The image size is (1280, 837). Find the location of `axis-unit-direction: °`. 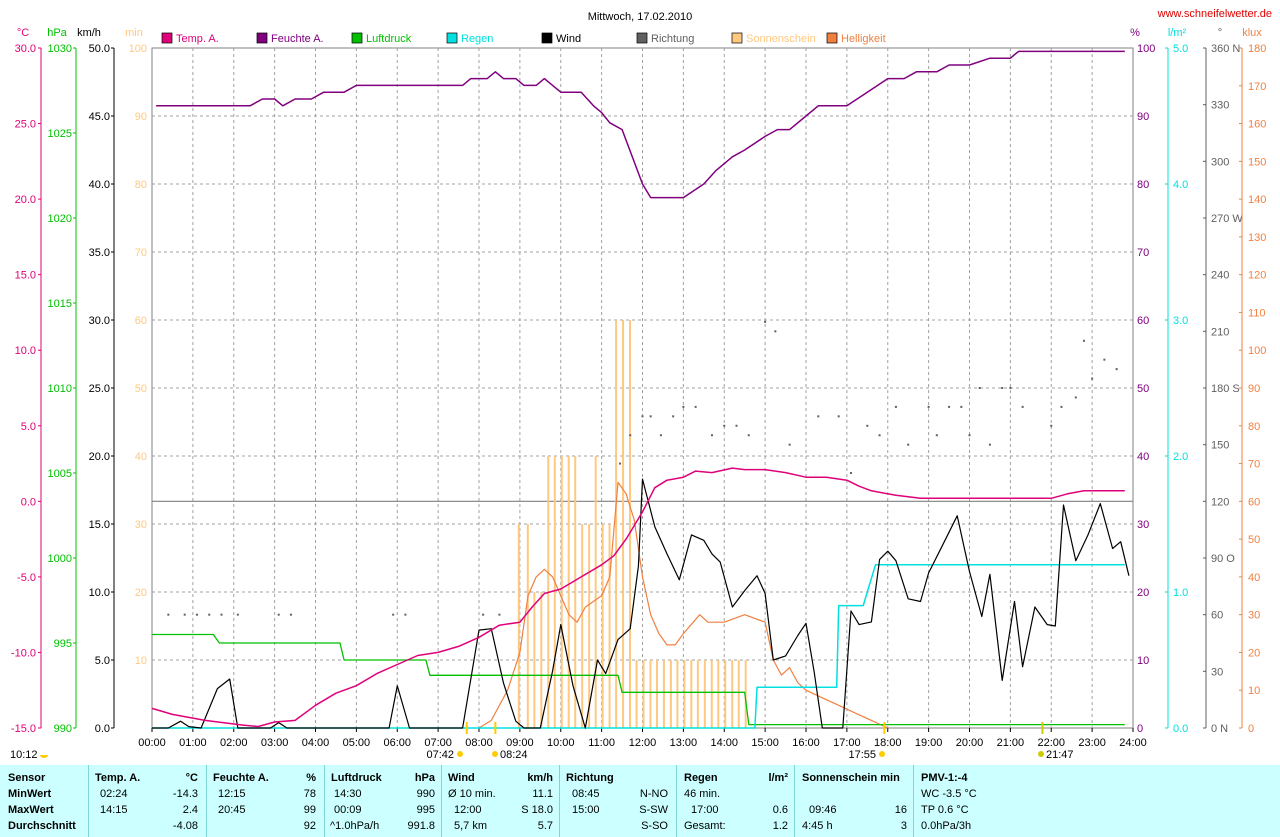

axis-unit-direction: ° is located at coordinates (1220, 33).